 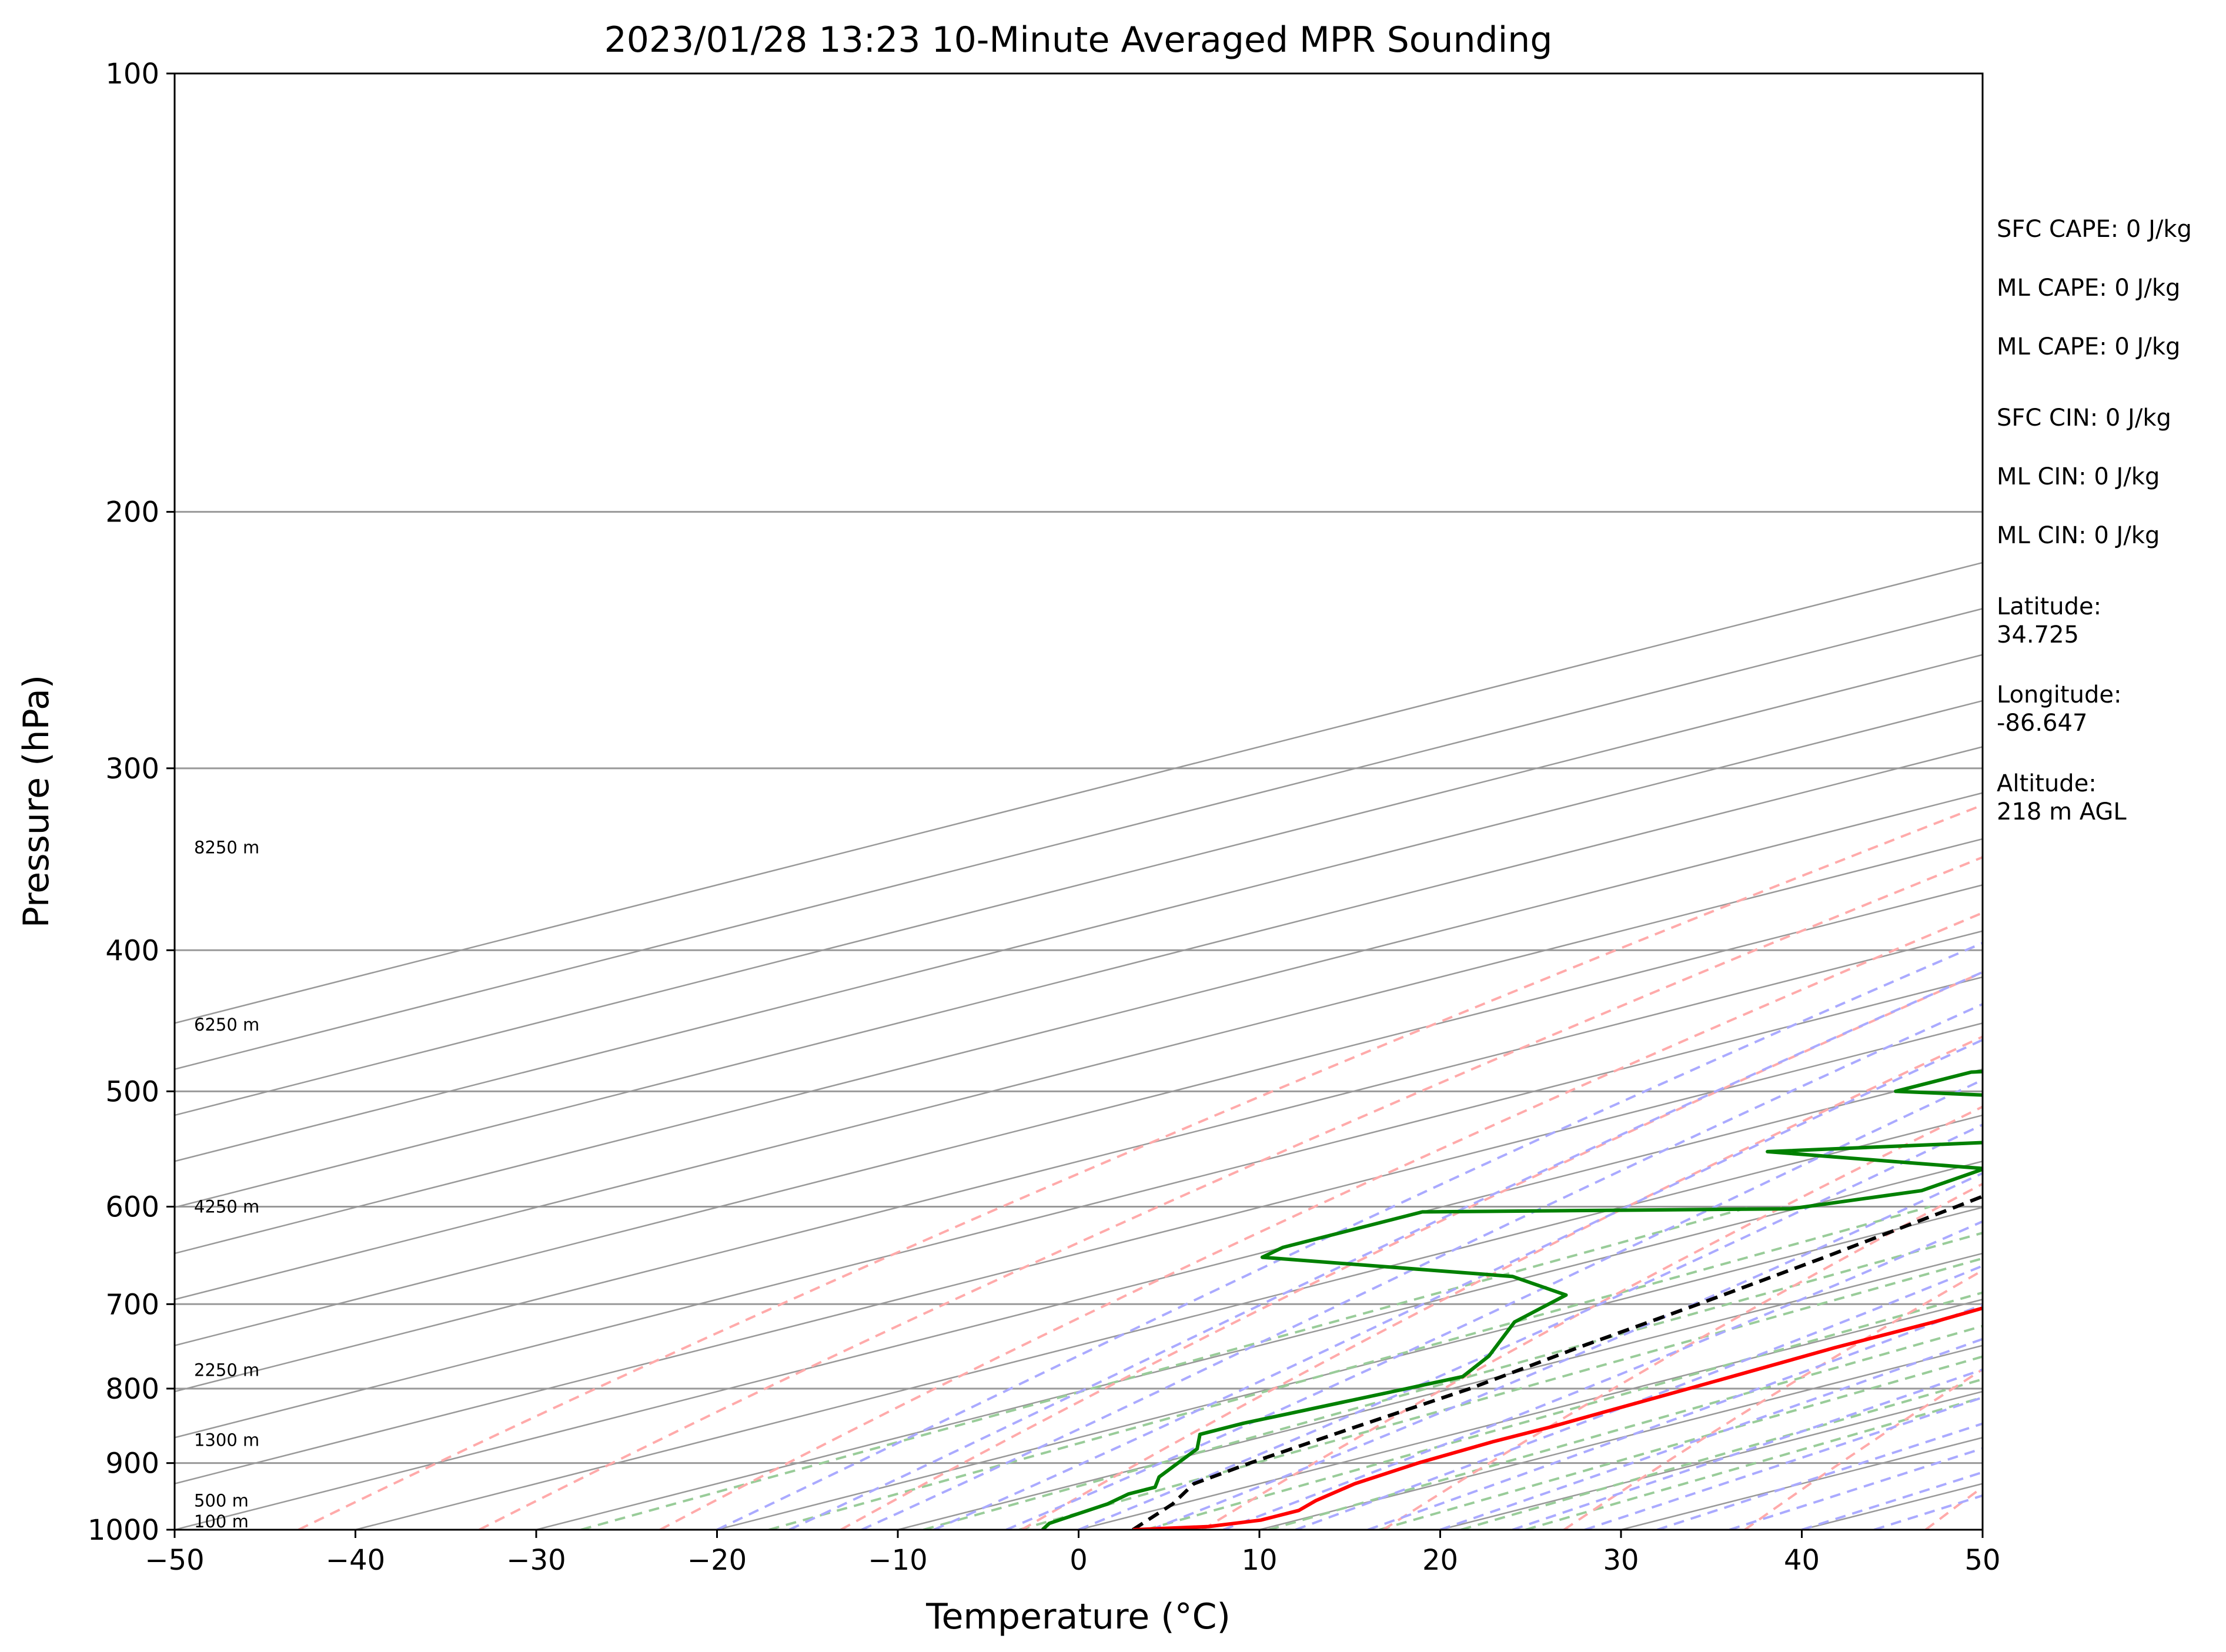 I want to click on x-tick-label: −40, so click(x=355, y=1560).